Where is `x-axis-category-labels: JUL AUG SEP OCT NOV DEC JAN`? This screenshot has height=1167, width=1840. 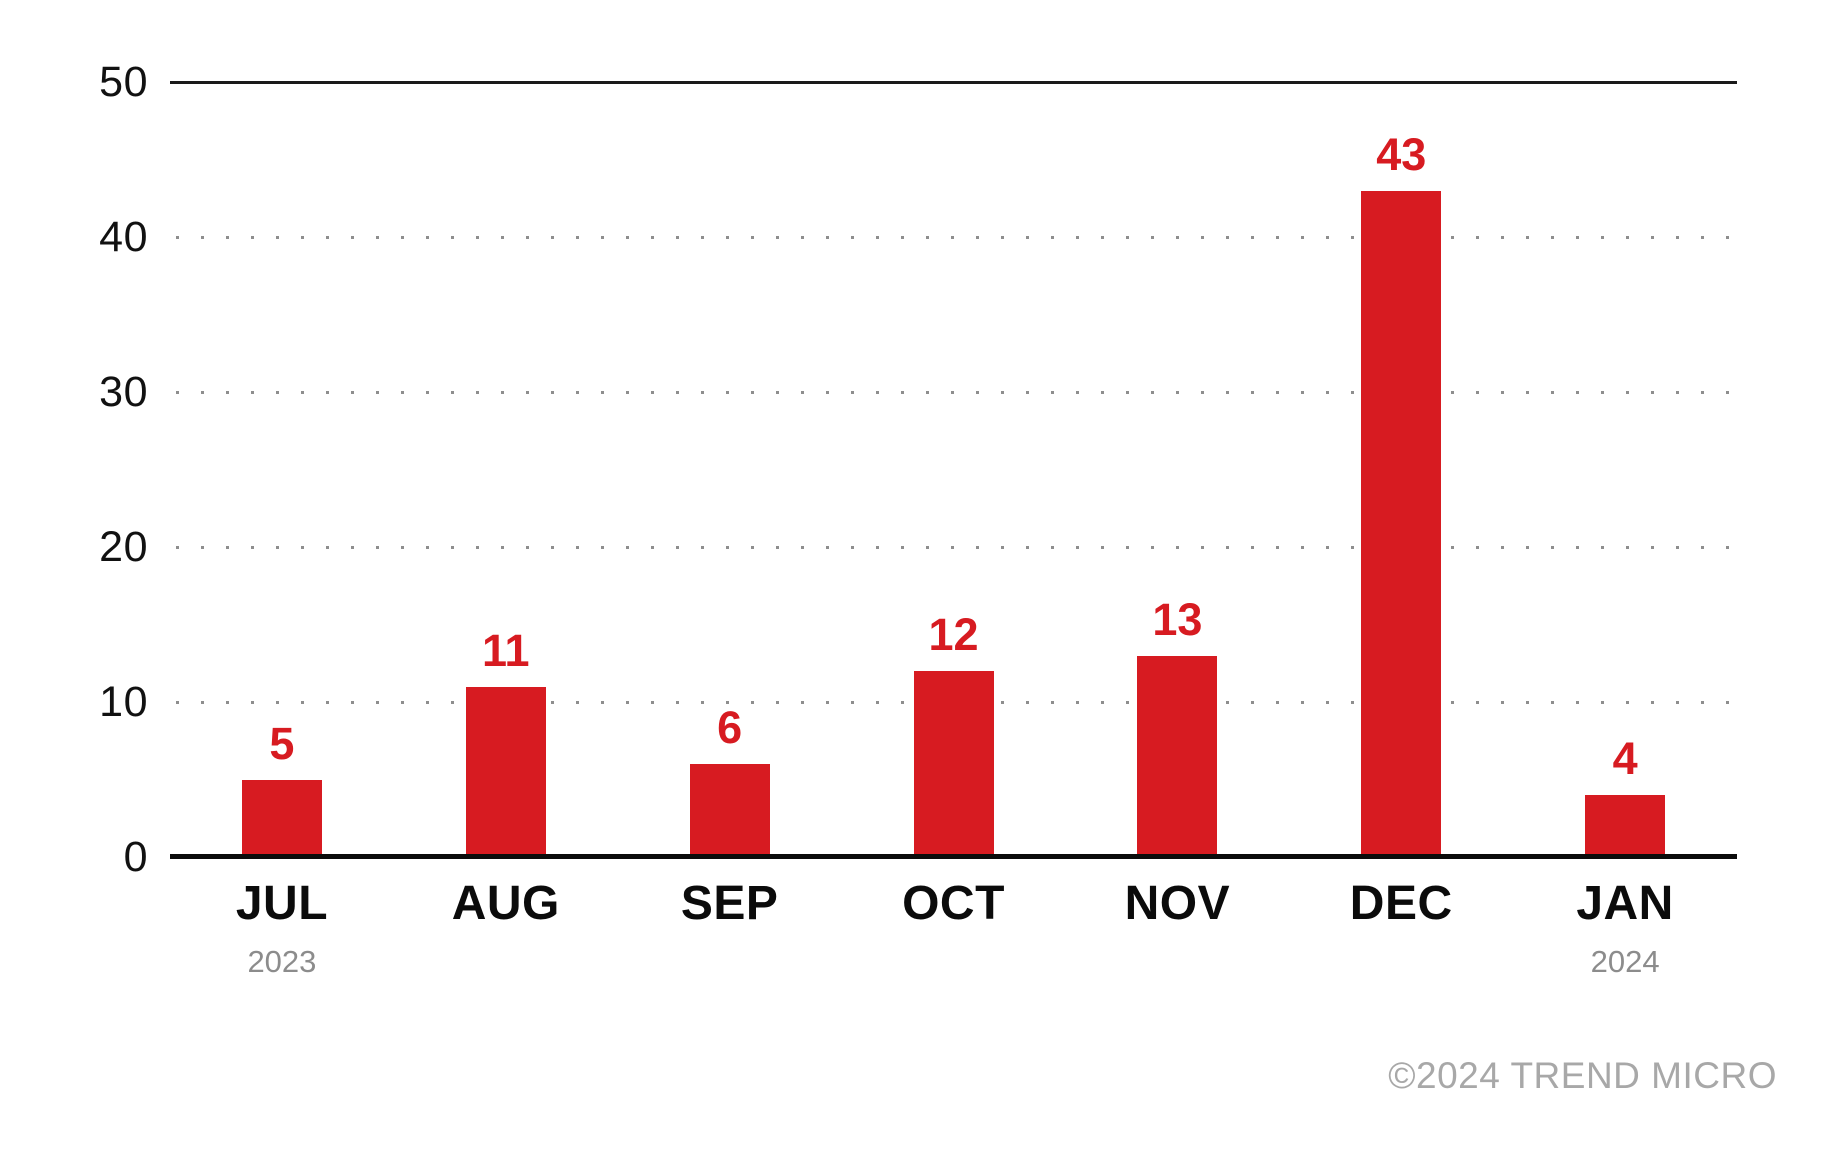
x-axis-category-labels: JUL AUG SEP OCT NOV DEC JAN is located at coordinates (953, 904).